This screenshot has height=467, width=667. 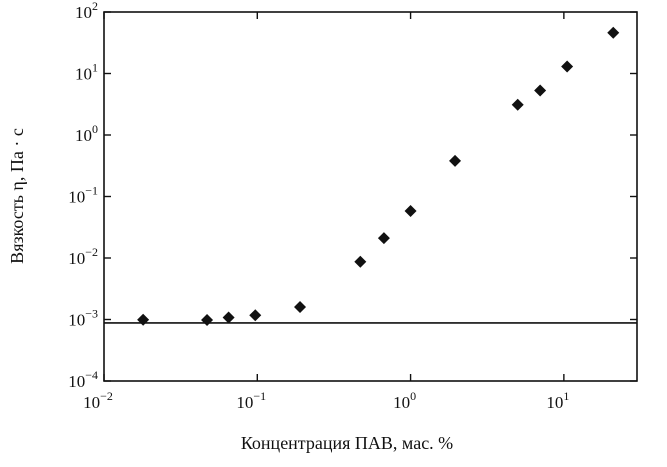 What do you see at coordinates (83, 195) in the screenshot?
I see `y-tick-label: 10⁻¹` at bounding box center [83, 195].